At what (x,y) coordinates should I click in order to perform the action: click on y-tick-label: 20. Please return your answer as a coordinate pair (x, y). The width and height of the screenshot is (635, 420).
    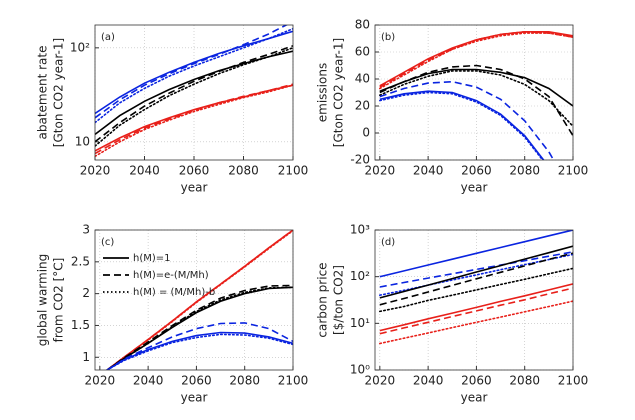
    Looking at the image, I should click on (362, 106).